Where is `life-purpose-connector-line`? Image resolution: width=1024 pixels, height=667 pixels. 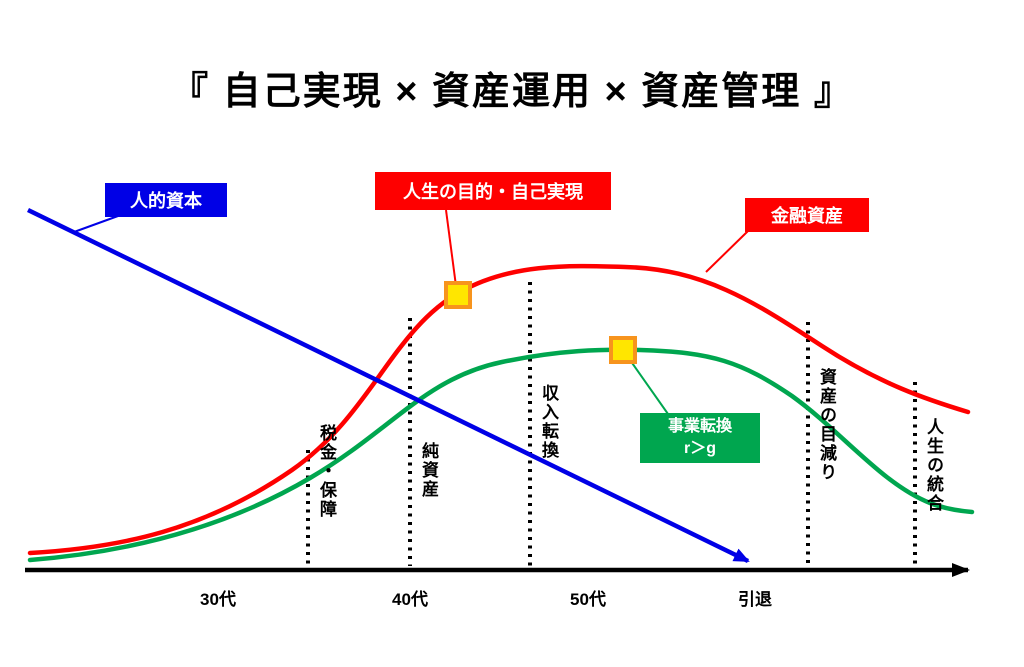
life-purpose-connector-line is located at coordinates (451, 248).